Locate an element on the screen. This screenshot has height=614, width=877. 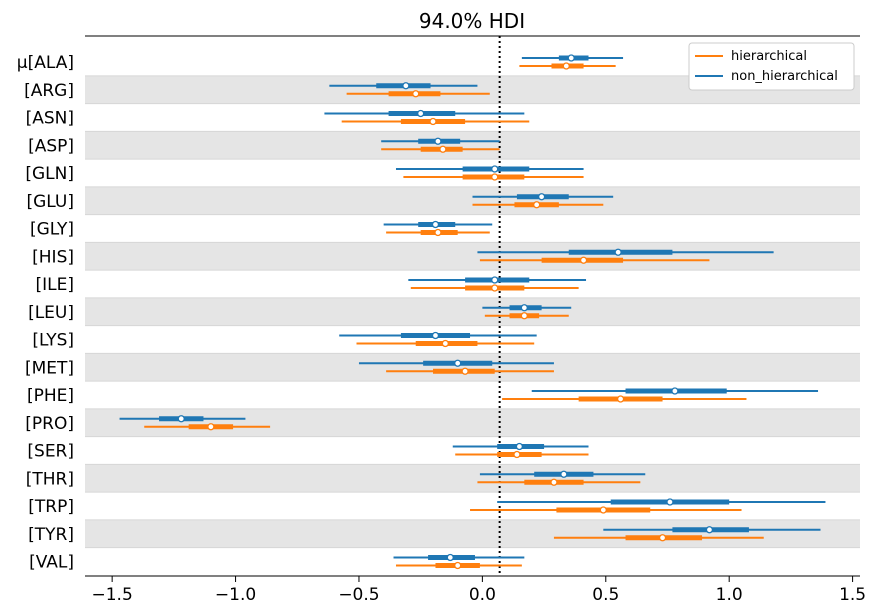
x-tick-label: −1.5 is located at coordinates (112, 595).